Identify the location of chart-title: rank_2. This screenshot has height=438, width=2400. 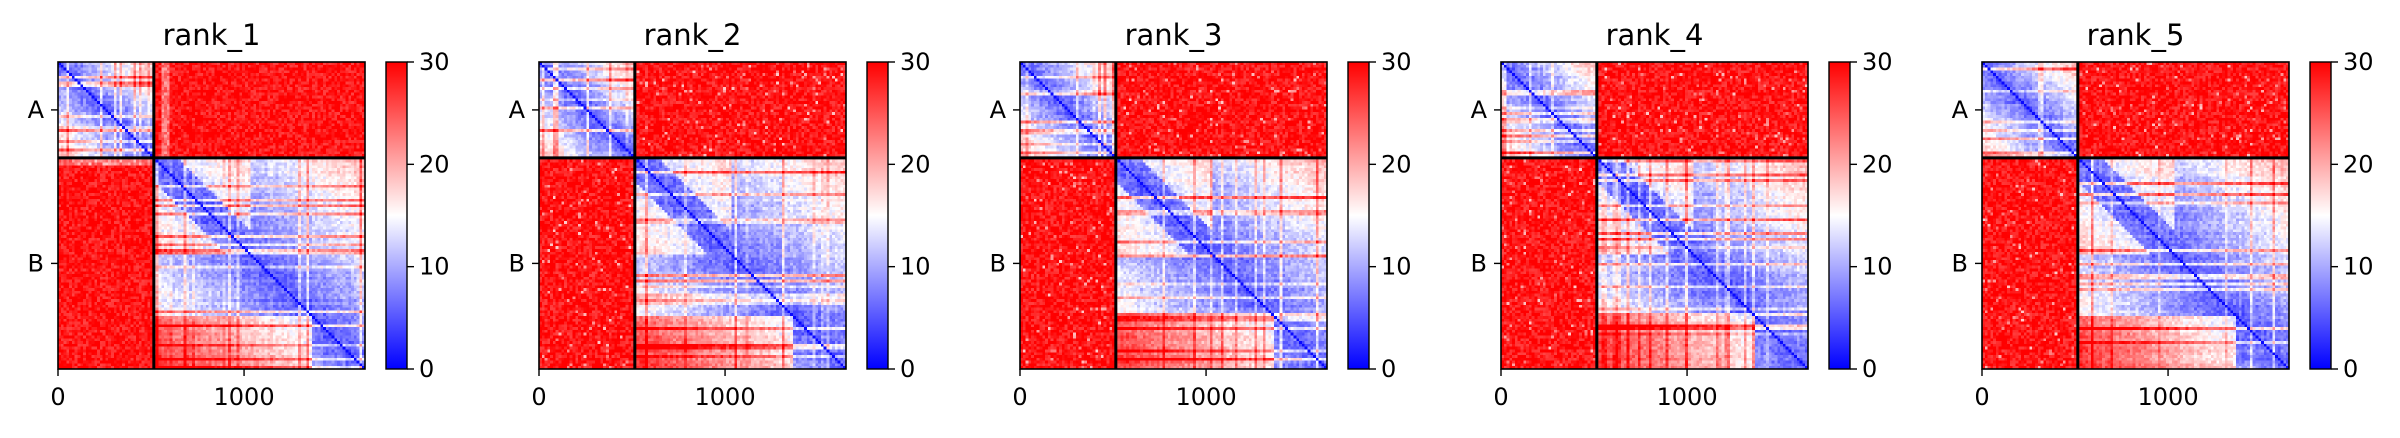
(693, 35).